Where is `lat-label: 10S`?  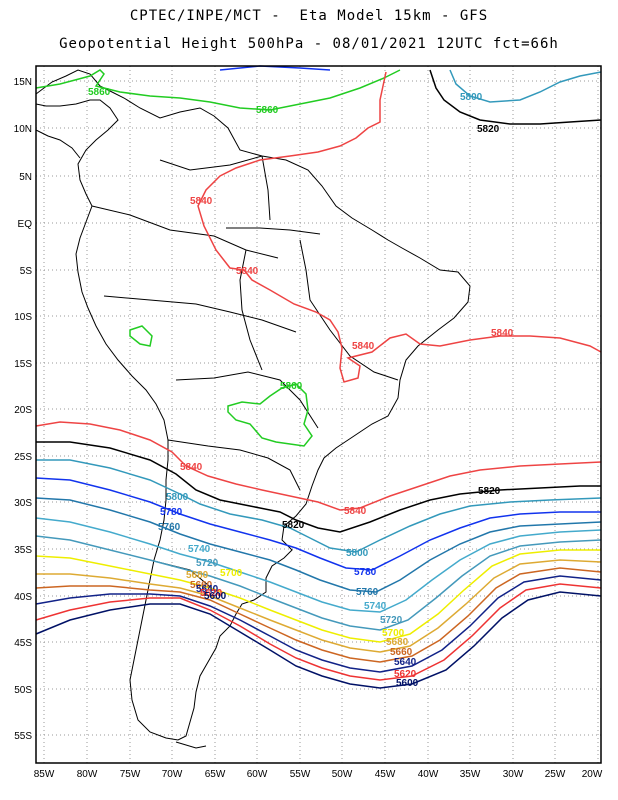
lat-label: 10S is located at coordinates (23, 317).